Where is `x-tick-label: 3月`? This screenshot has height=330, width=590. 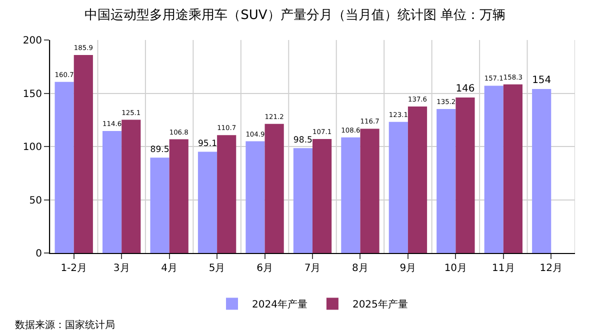
x-tick-label: 3月 is located at coordinates (121, 268).